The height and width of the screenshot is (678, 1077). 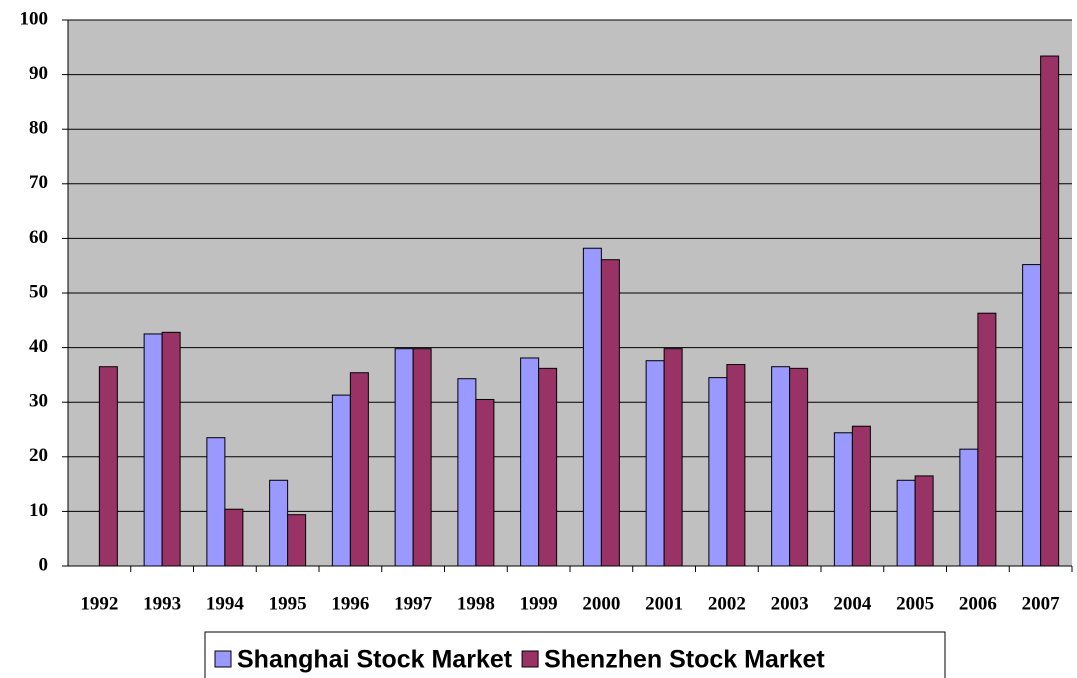 I want to click on y-tick-label: 50, so click(x=38, y=291).